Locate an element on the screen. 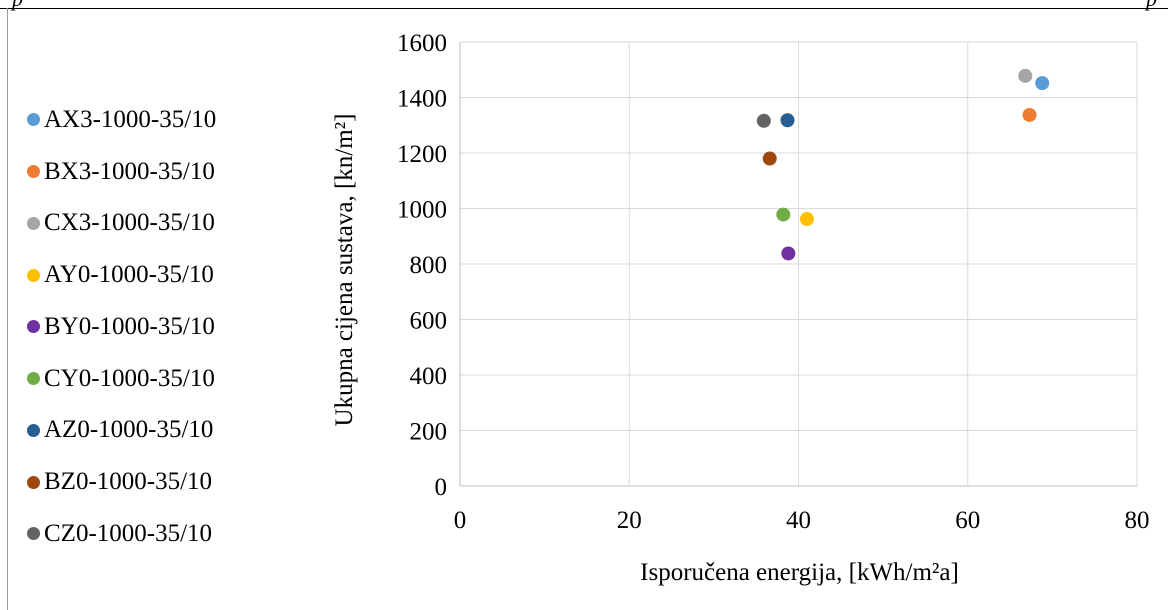 The width and height of the screenshot is (1168, 610). legend-label: AX3-1000-35/10 is located at coordinates (130, 119).